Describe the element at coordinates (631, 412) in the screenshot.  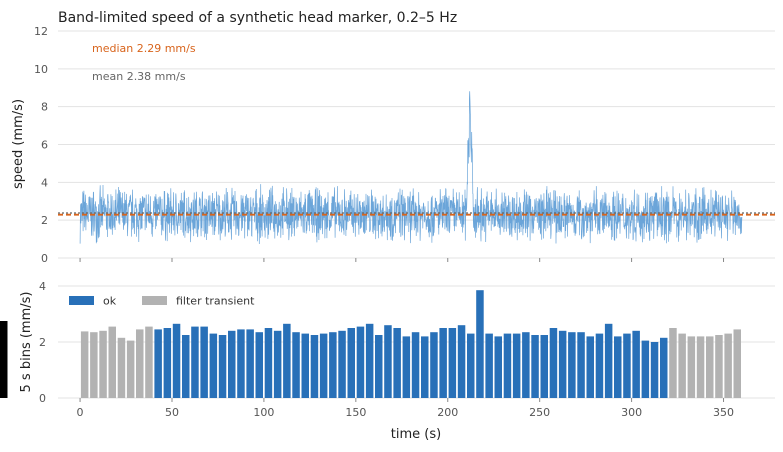
I see `x-tick-label: 300` at that location.